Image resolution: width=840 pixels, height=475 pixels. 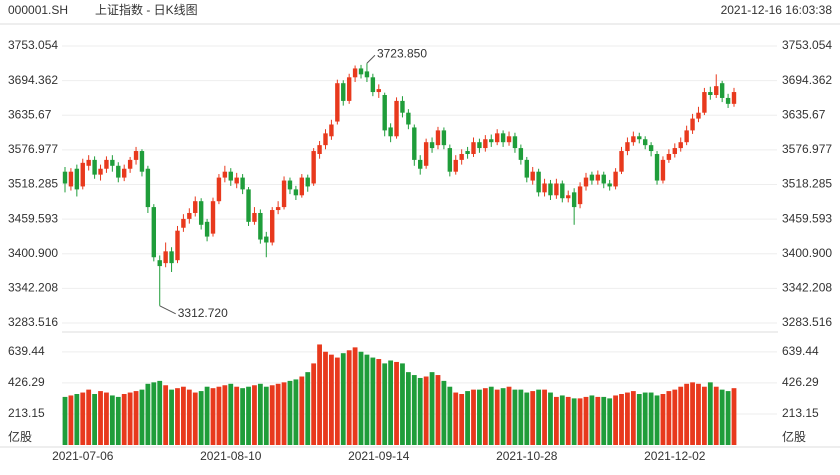 I want to click on y-tick-label: 3635.67, so click(x=30, y=114).